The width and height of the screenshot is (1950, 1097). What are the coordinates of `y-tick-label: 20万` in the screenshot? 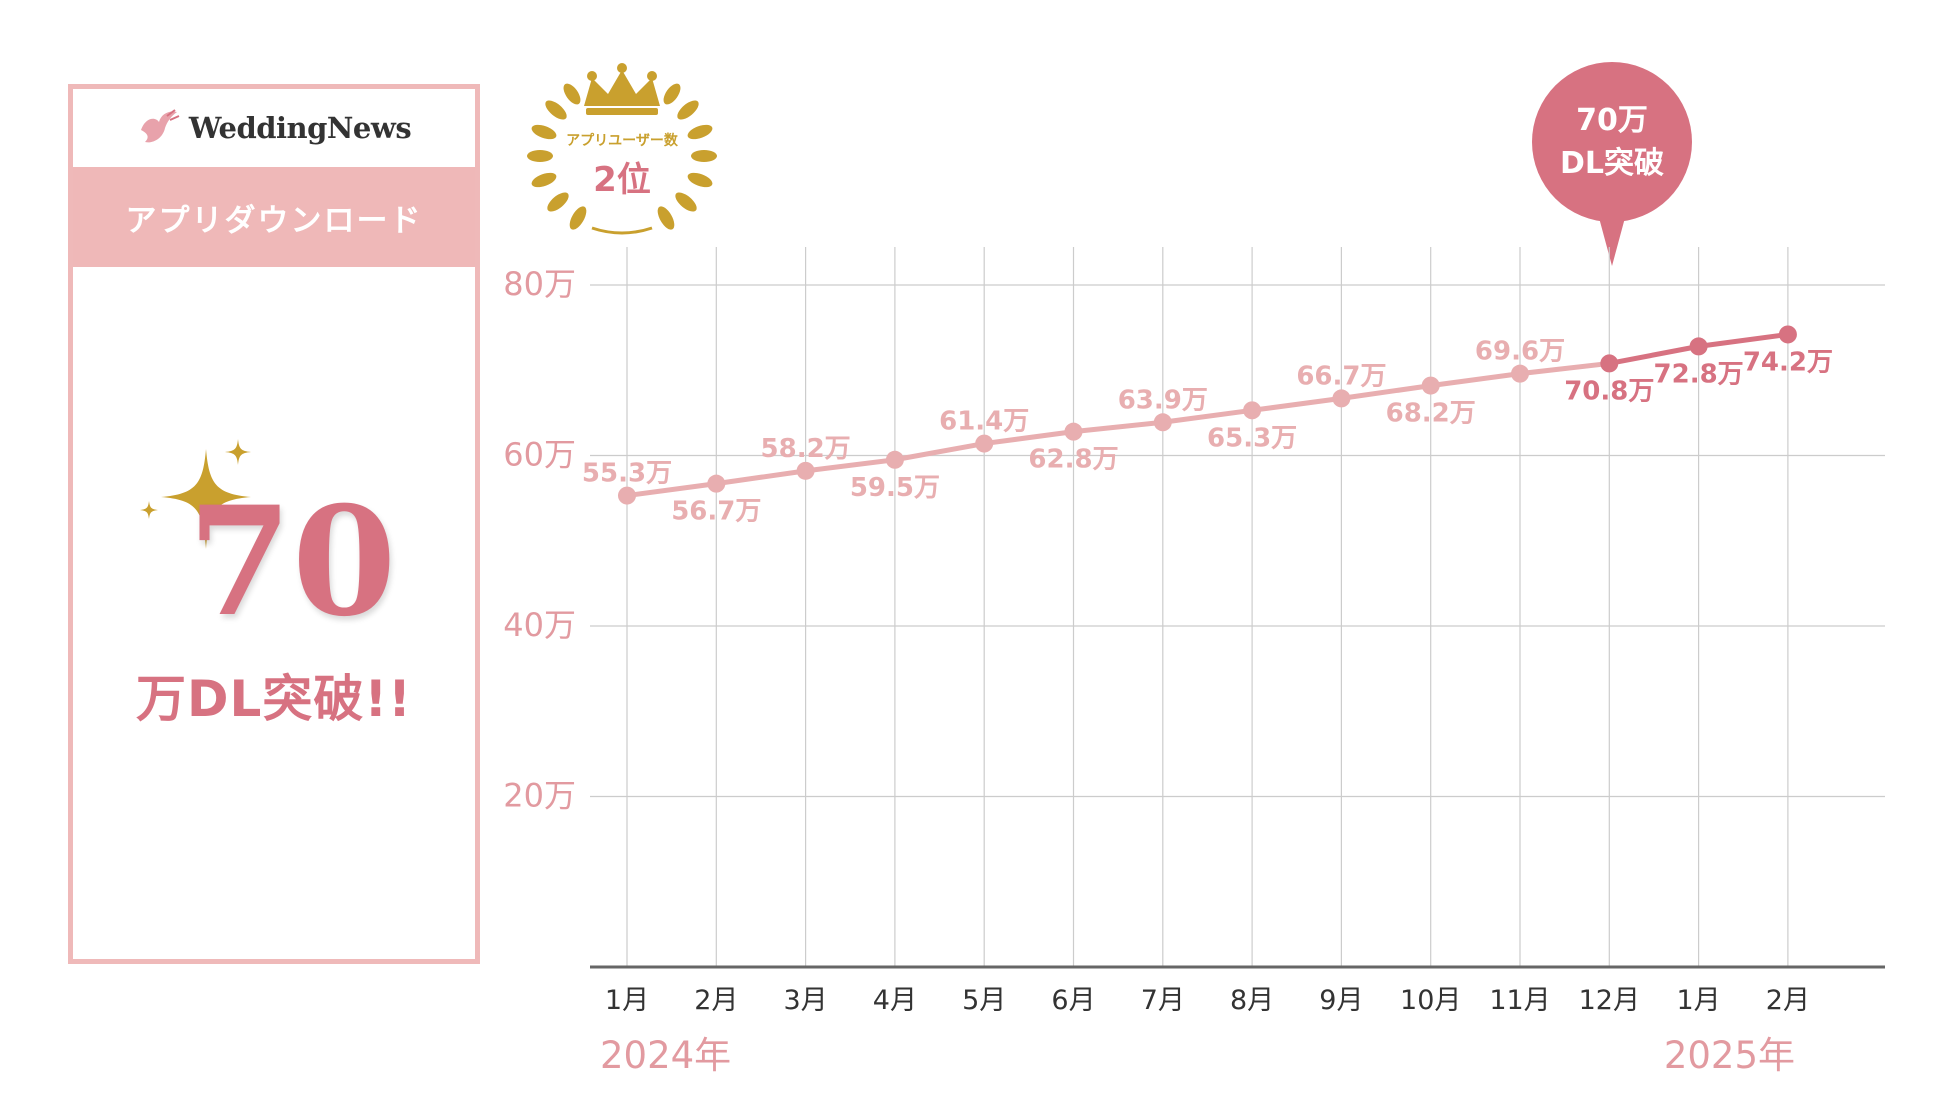 It's located at (539, 796).